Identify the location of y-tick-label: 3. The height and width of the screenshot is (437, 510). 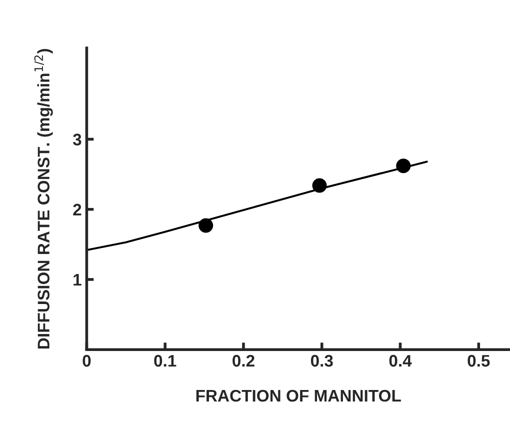
(77, 140).